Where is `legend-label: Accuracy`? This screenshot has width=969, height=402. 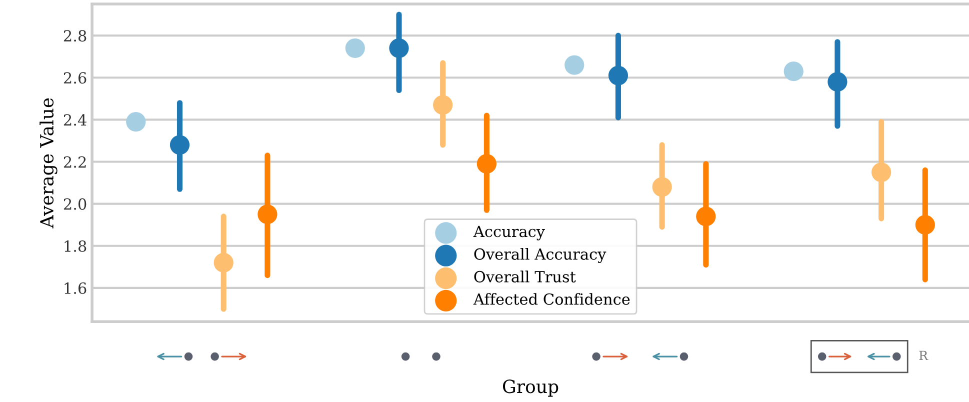
legend-label: Accuracy is located at coordinates (509, 233).